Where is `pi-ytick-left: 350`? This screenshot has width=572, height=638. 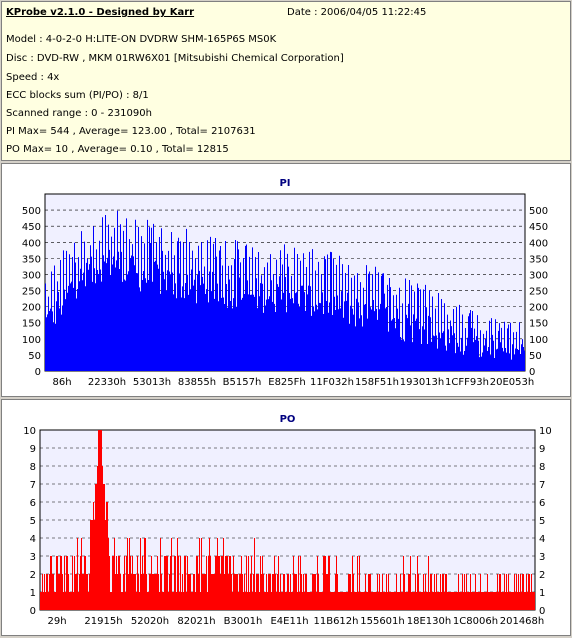 pi-ytick-left: 350 is located at coordinates (31, 259).